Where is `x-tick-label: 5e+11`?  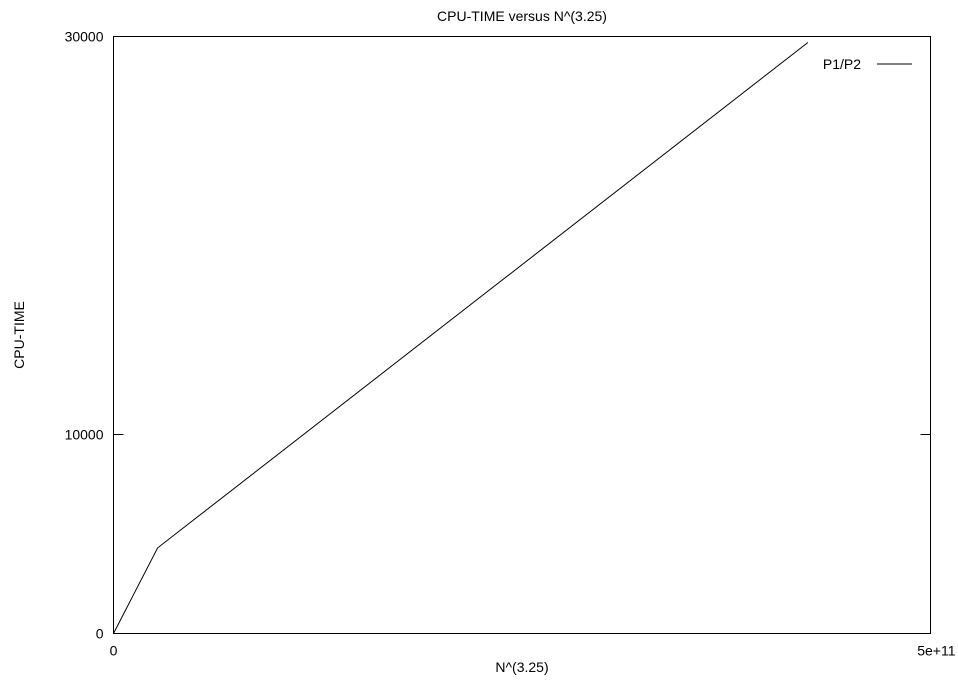 x-tick-label: 5e+11 is located at coordinates (936, 651).